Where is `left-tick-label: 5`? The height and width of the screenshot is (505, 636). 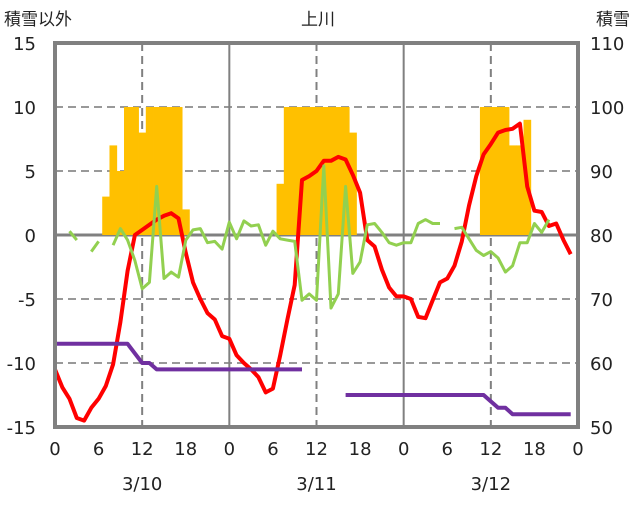
left-tick-label: 5 is located at coordinates (30, 172).